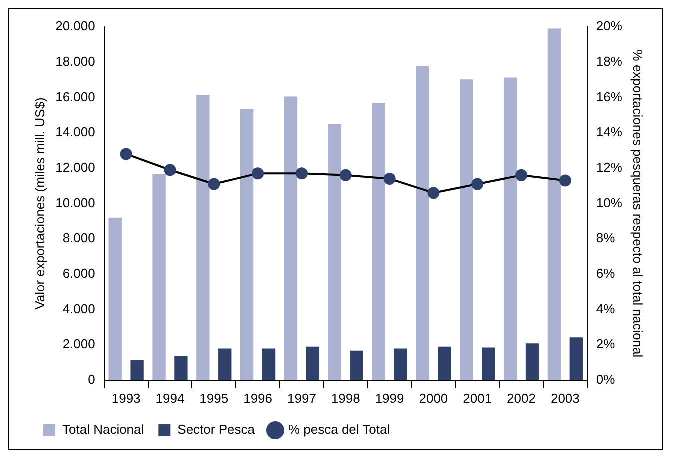  I want to click on x-tick-label: 1995, so click(214, 398).